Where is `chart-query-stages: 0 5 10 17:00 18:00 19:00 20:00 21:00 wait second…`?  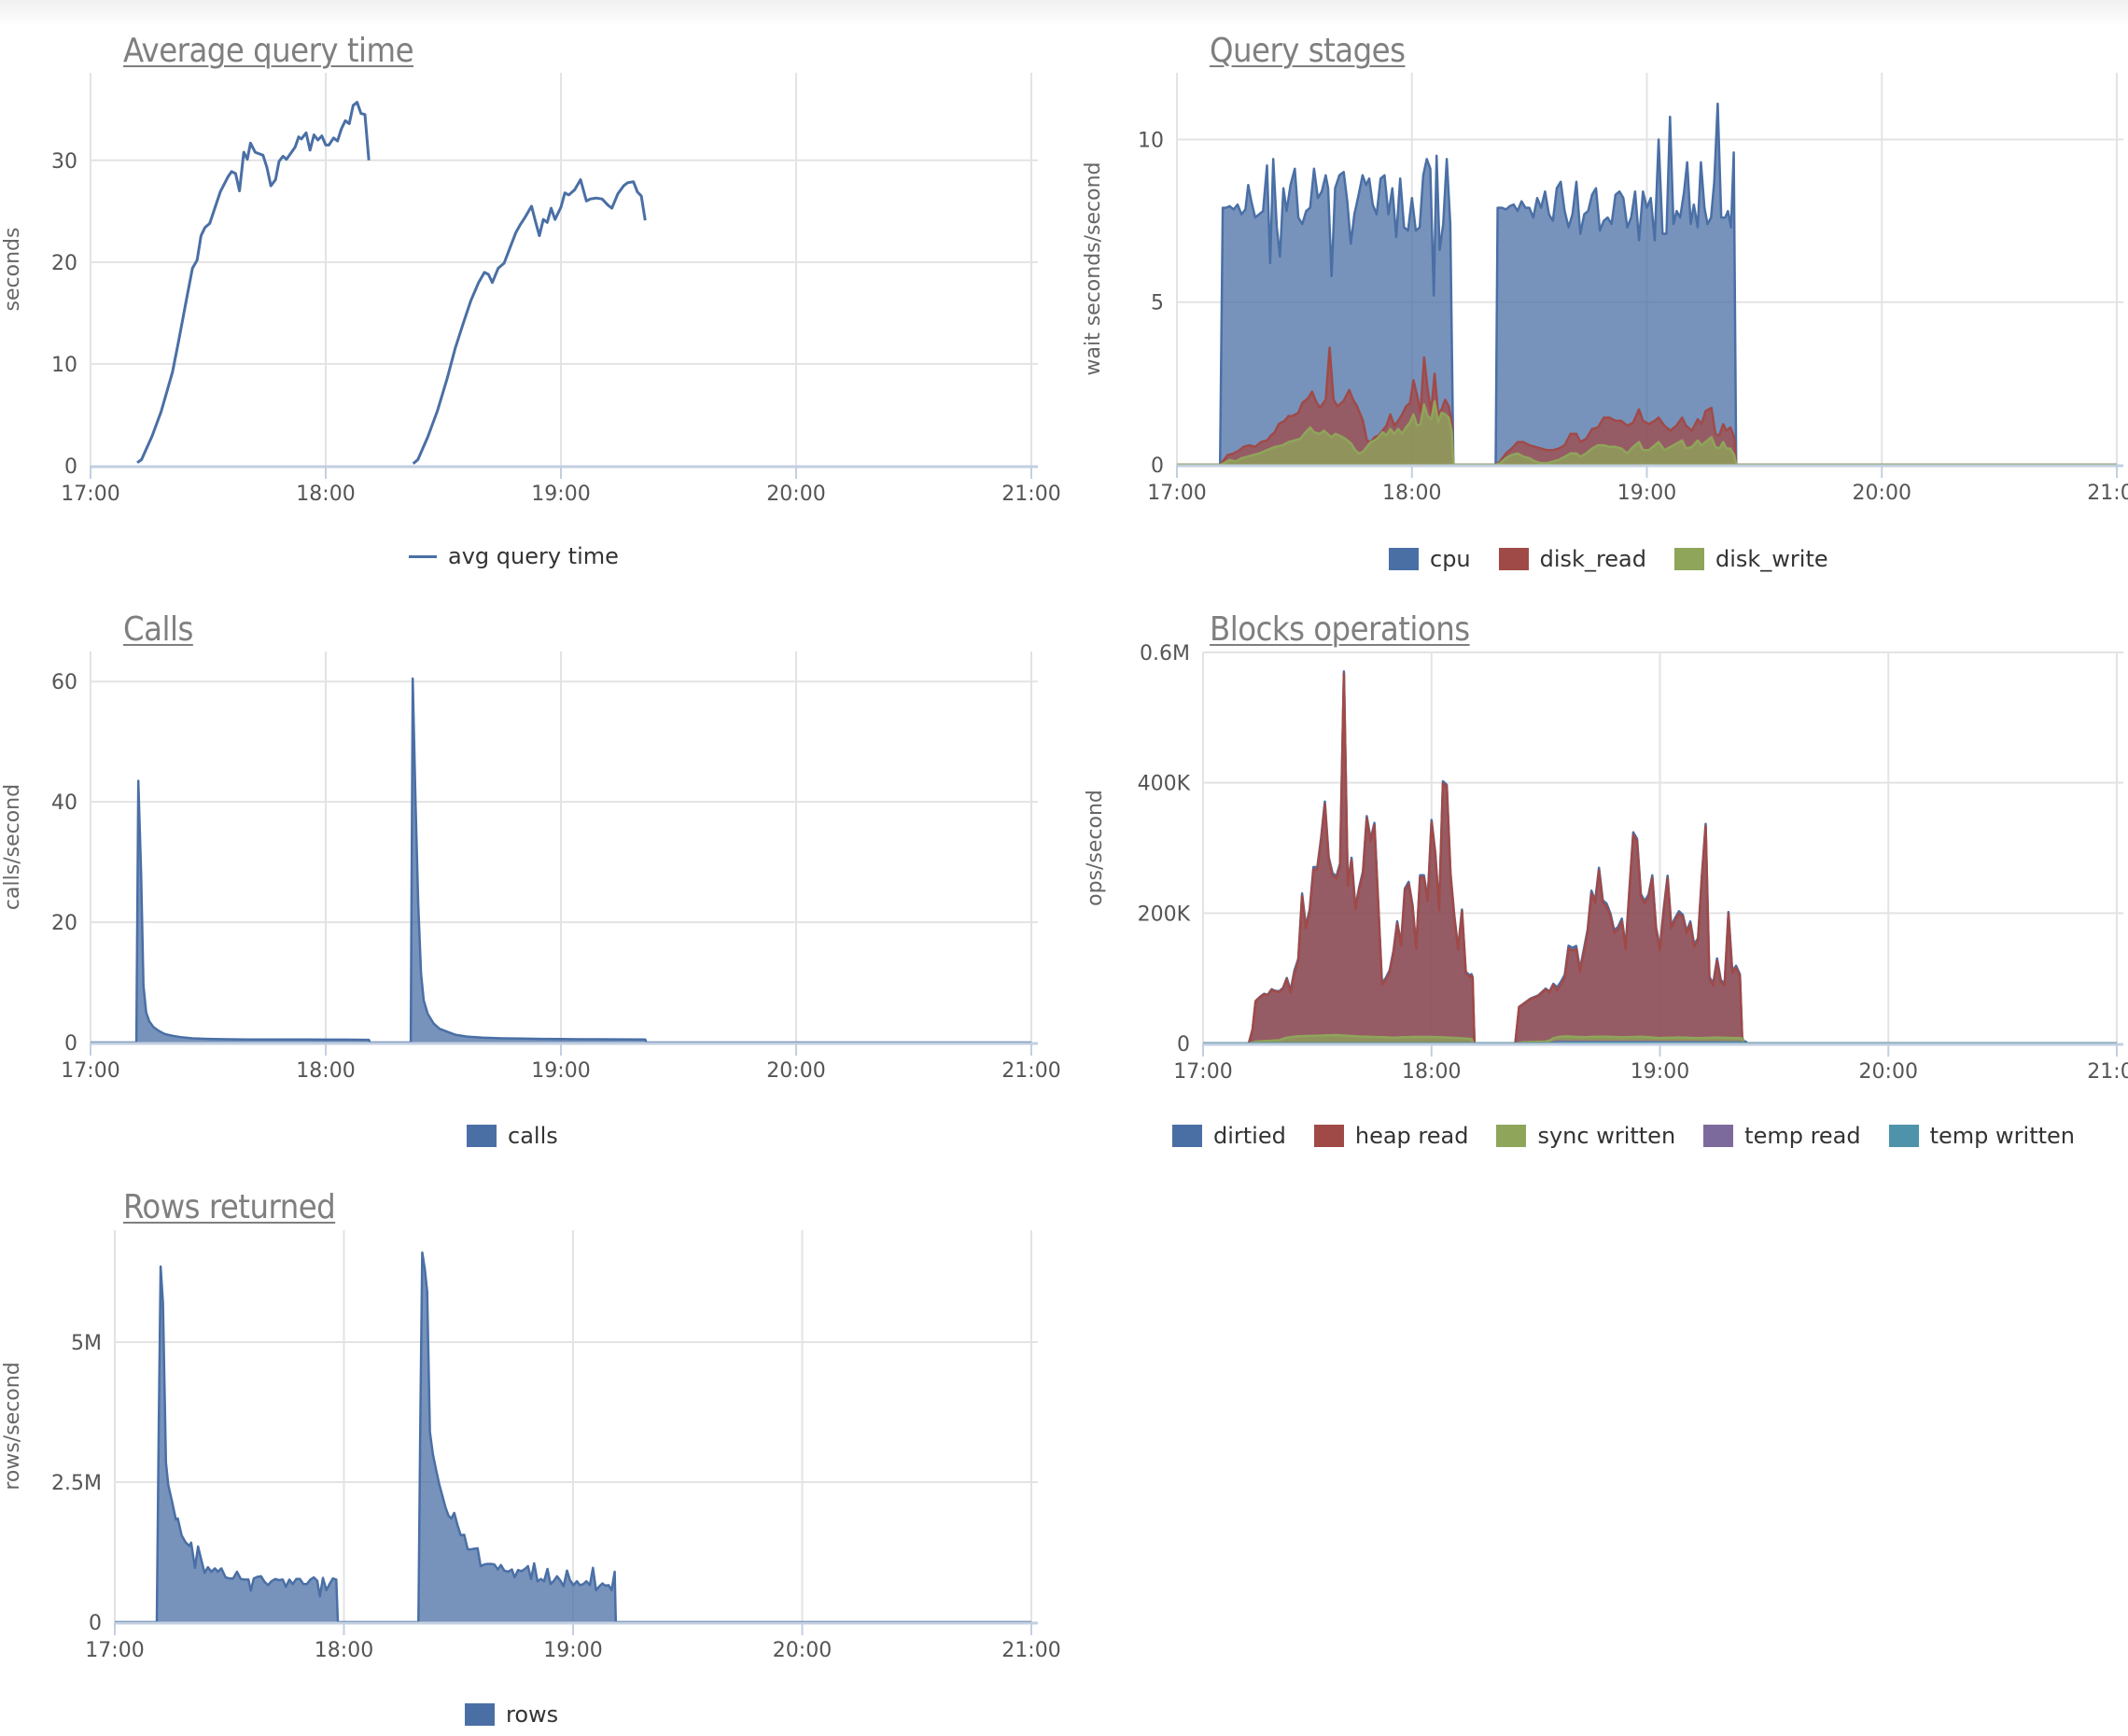 chart-query-stages: 0 5 10 17:00 18:00 19:00 20:00 21:00 wait second… is located at coordinates (1605, 289).